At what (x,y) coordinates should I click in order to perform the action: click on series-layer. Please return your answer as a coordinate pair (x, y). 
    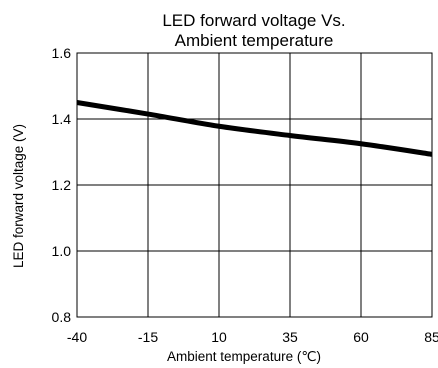
    Looking at the image, I should click on (254, 128).